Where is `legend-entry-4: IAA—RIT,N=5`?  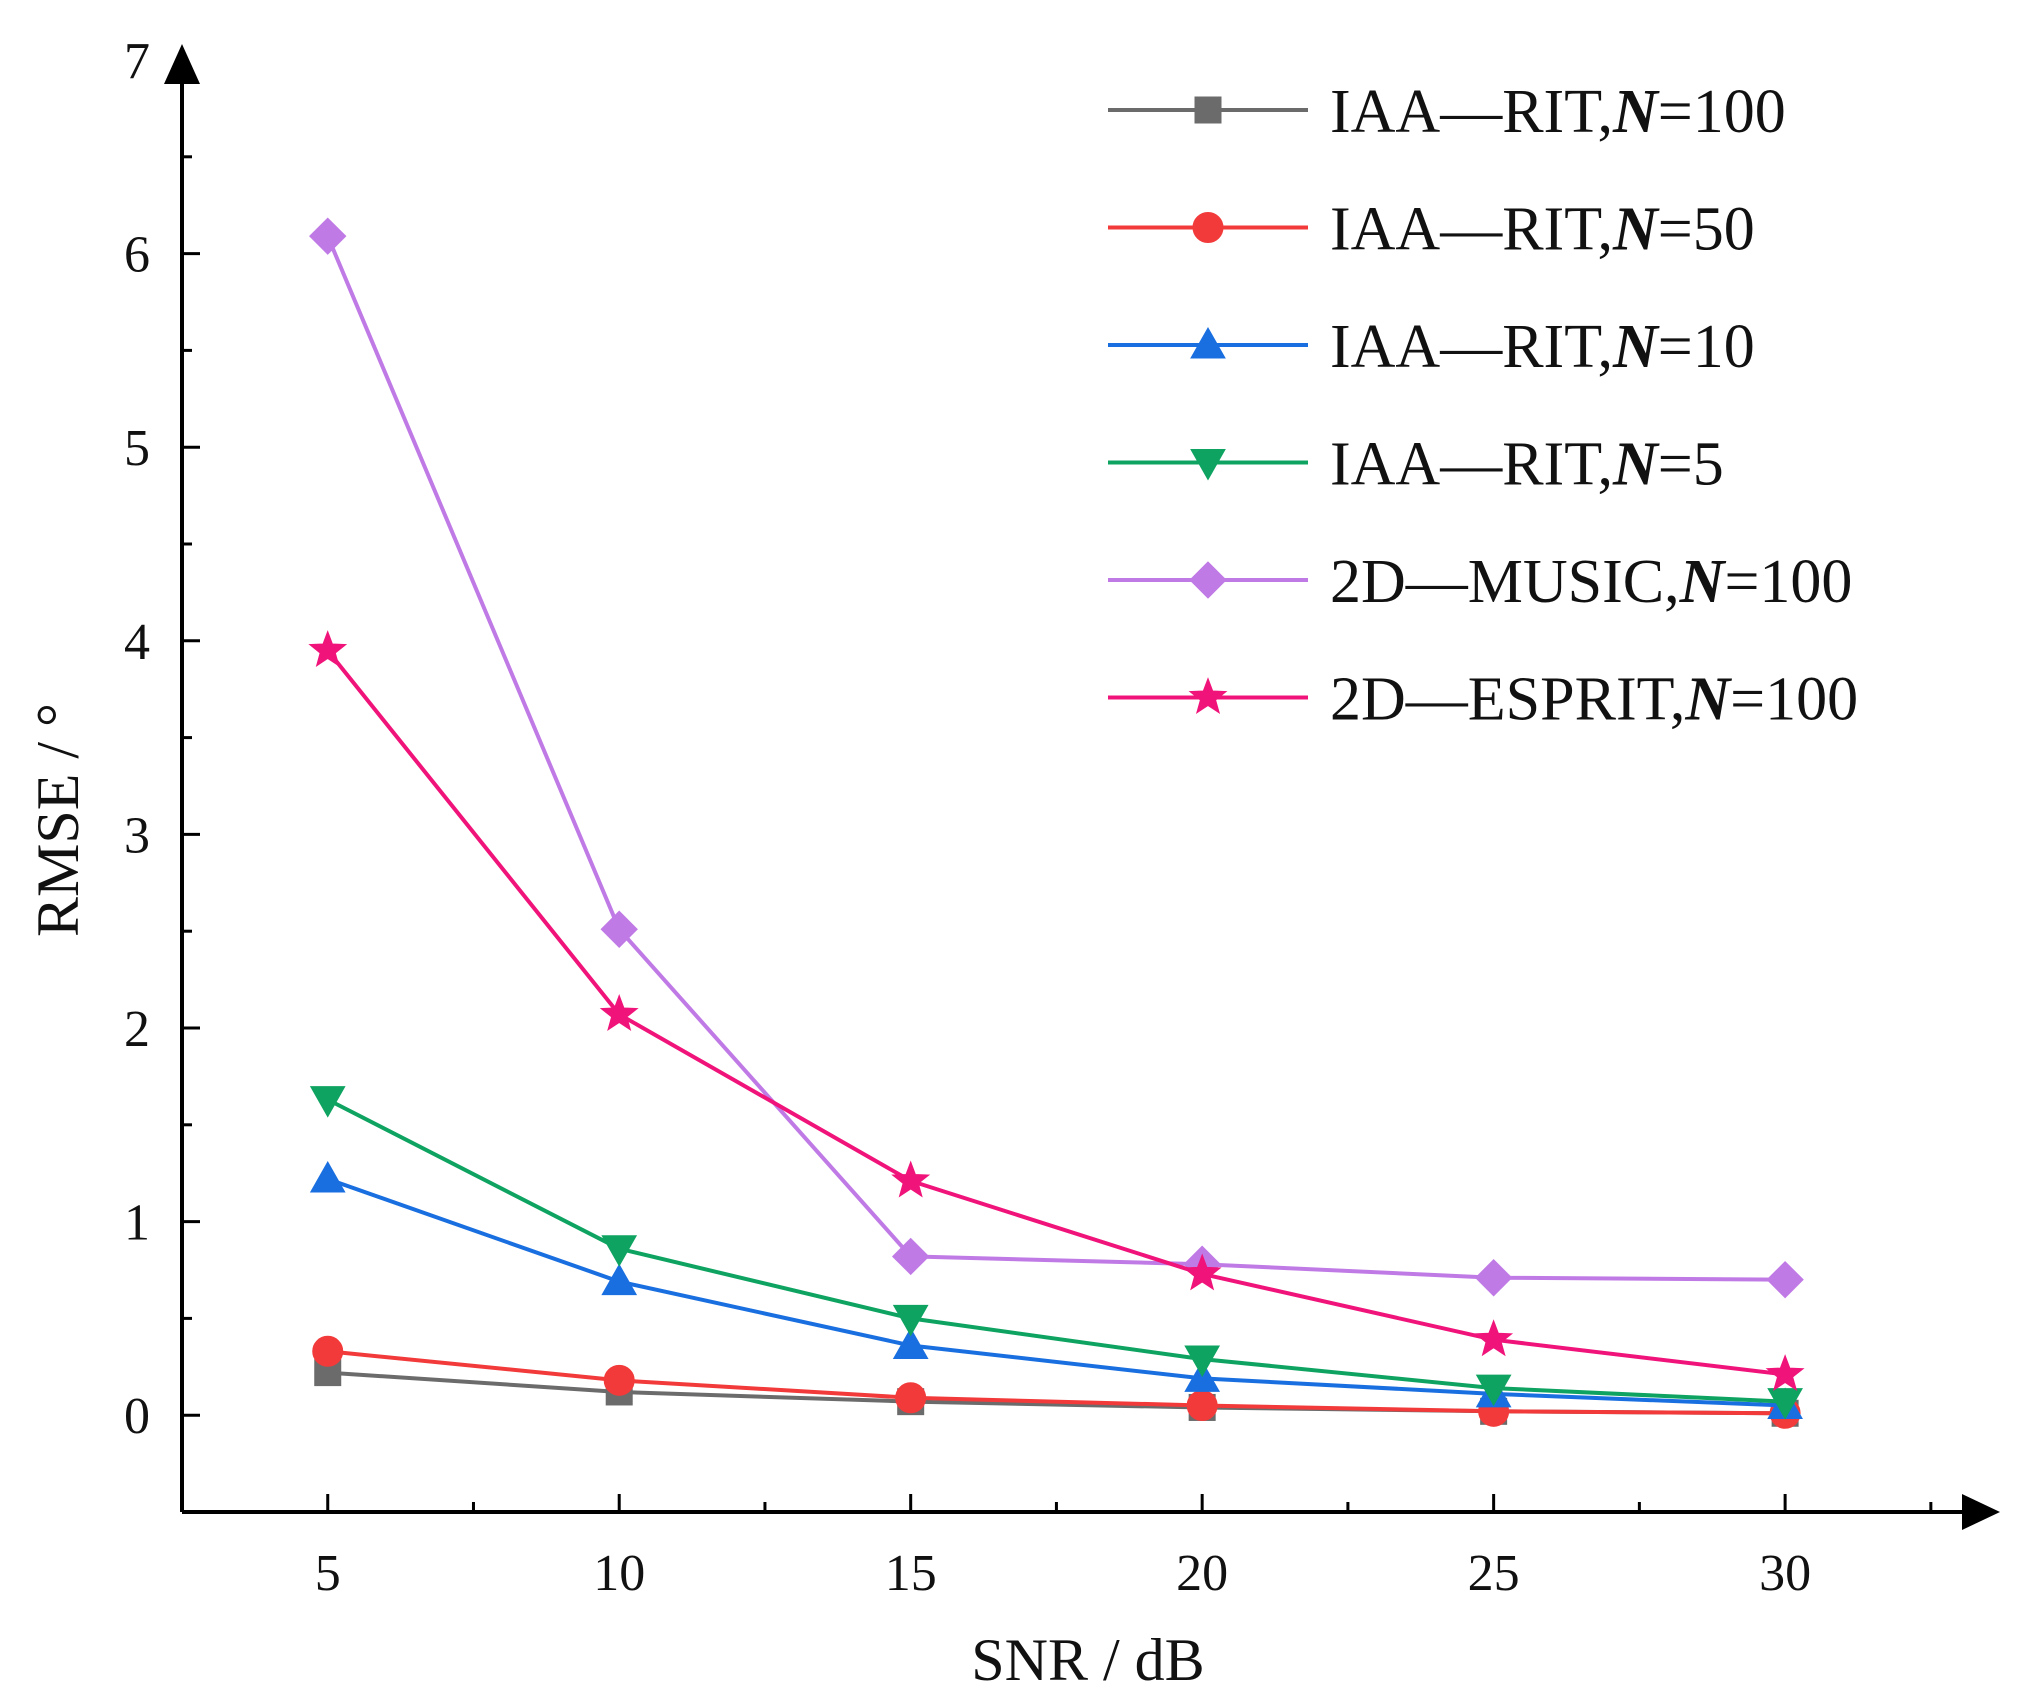
legend-entry-4: IAA—RIT,N=5 is located at coordinates (1416, 465).